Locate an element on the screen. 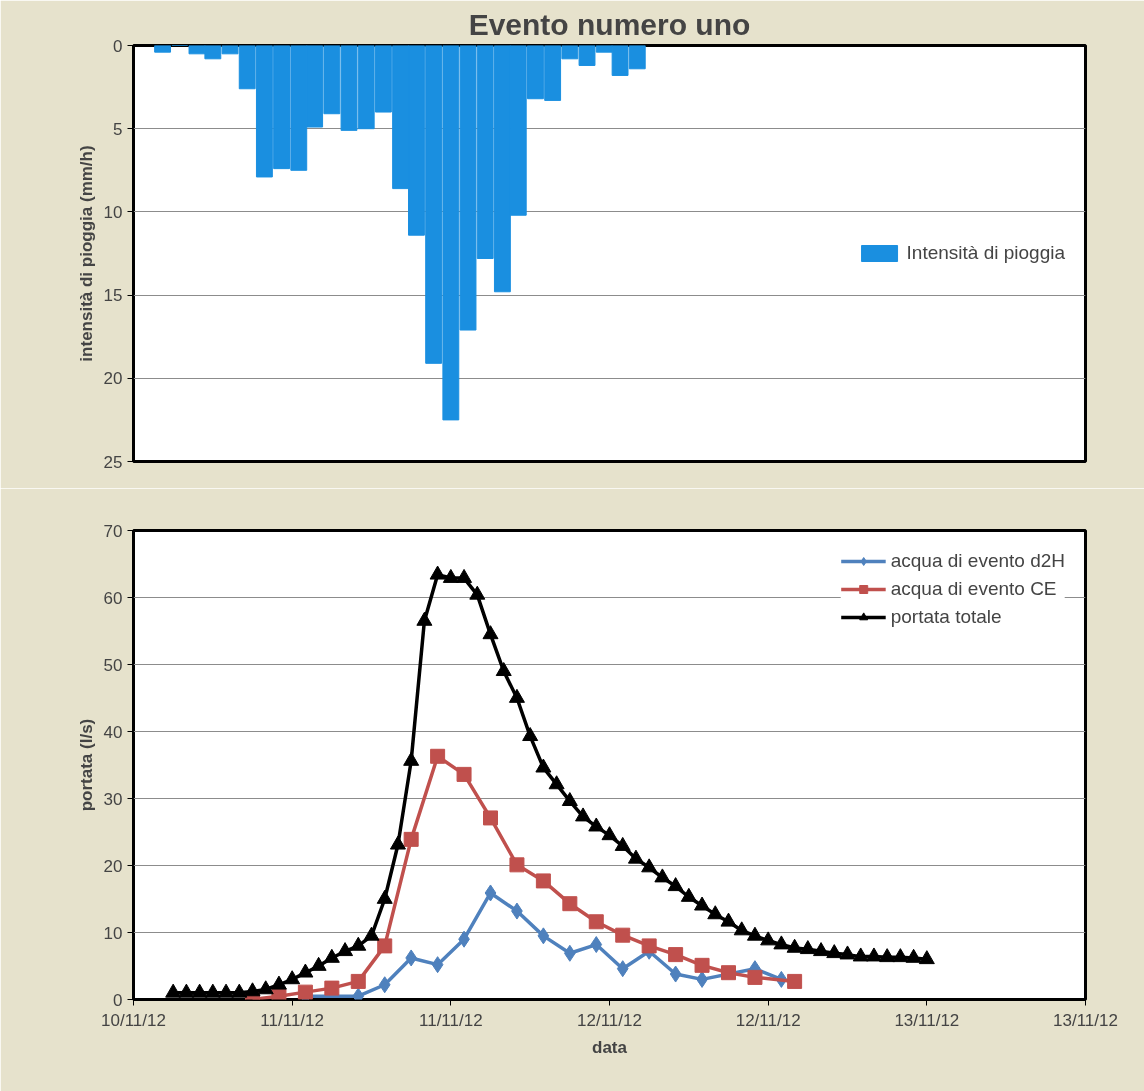  y-tick-label: 5 is located at coordinates (118, 129).